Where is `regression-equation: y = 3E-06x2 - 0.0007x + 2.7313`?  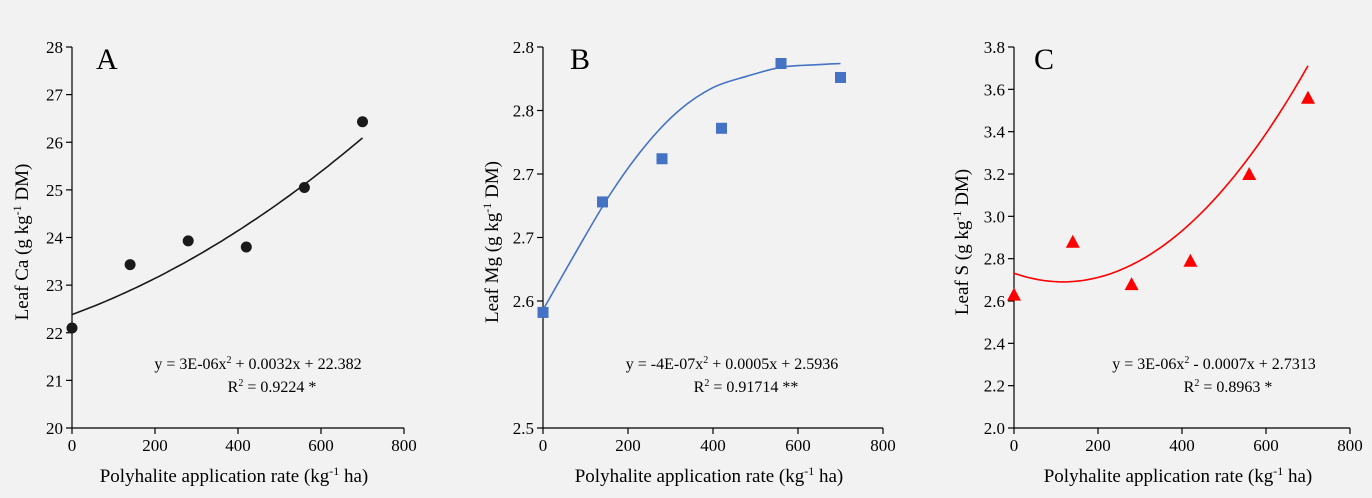
regression-equation: y = 3E-06x2 - 0.0007x + 2.7313 is located at coordinates (1213, 364).